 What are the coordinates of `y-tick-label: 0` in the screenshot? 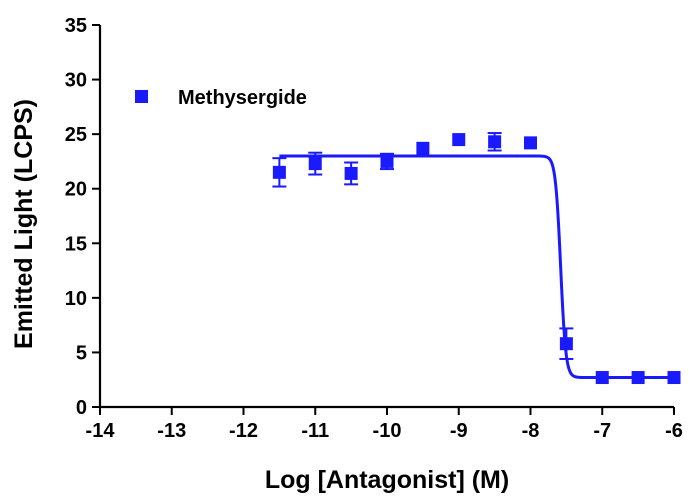 It's located at (81, 408).